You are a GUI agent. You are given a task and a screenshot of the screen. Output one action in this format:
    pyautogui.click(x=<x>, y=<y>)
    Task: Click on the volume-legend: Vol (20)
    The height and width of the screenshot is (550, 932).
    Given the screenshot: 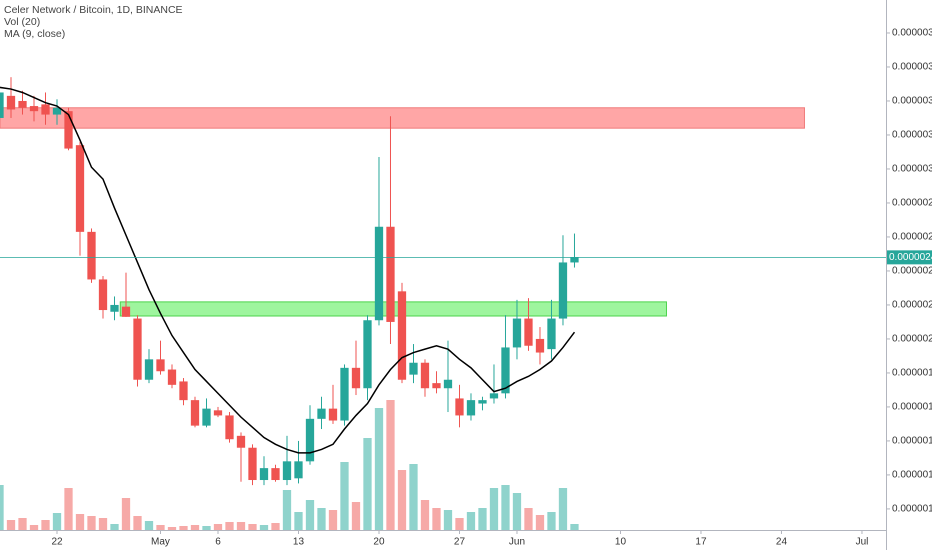 What is the action you would take?
    pyautogui.click(x=22, y=22)
    